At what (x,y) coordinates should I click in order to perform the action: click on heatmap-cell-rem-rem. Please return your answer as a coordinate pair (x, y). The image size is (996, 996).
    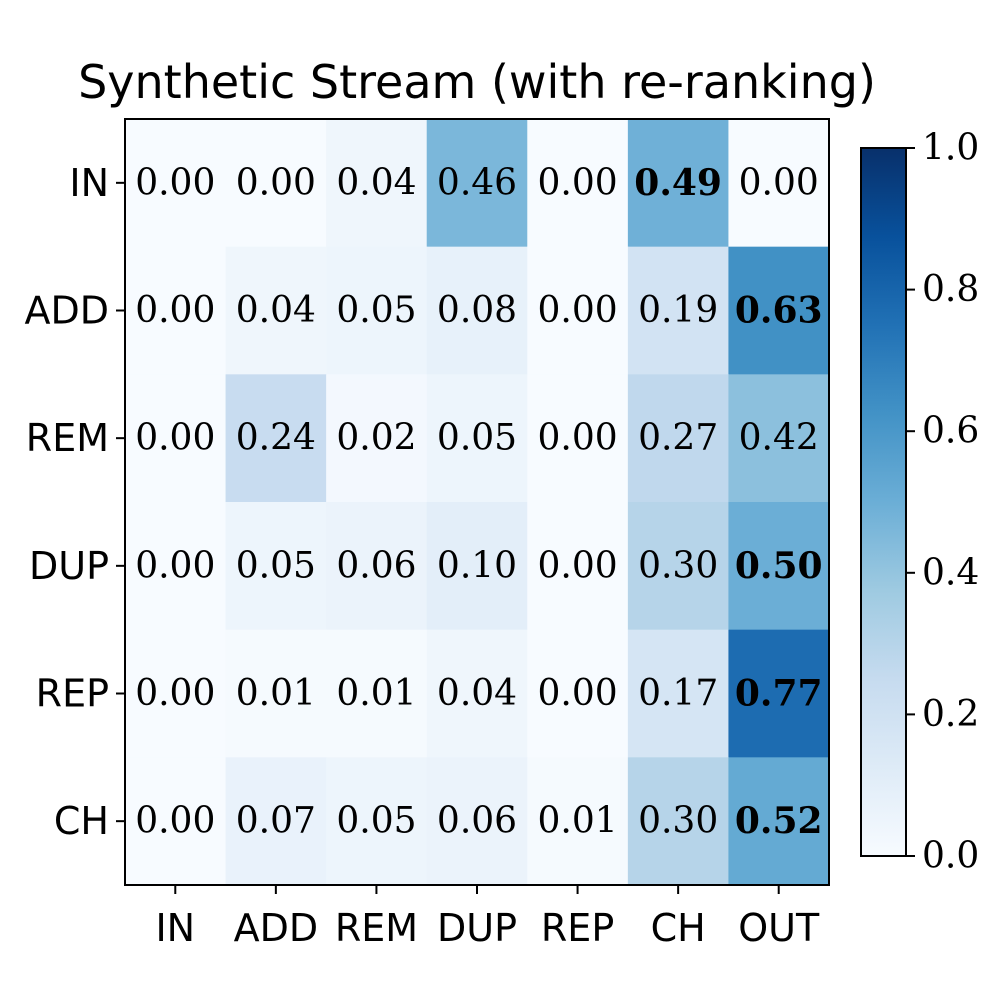
    Looking at the image, I should click on (377, 438).